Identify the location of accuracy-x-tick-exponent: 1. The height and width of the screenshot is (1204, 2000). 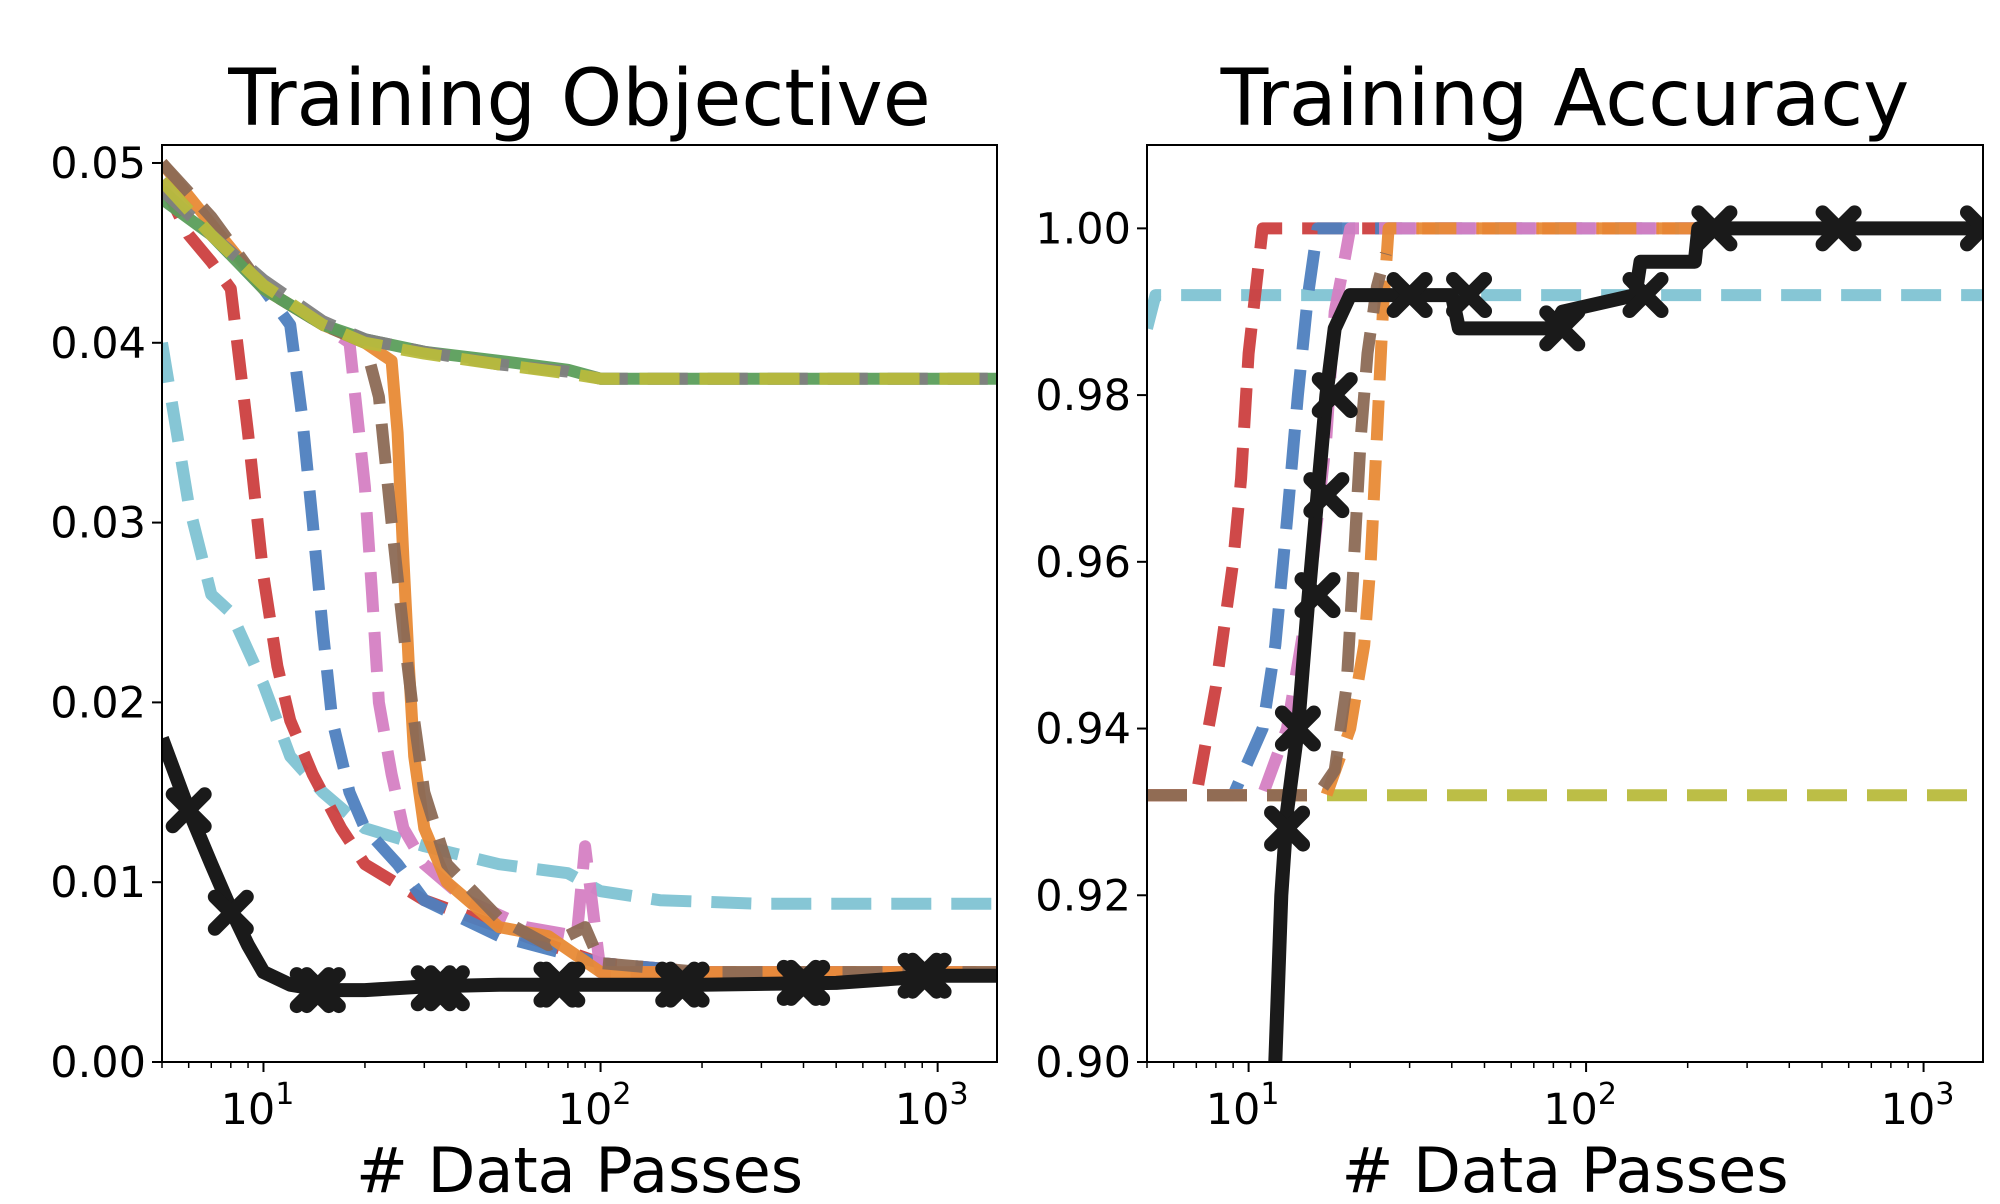
(1269, 1094).